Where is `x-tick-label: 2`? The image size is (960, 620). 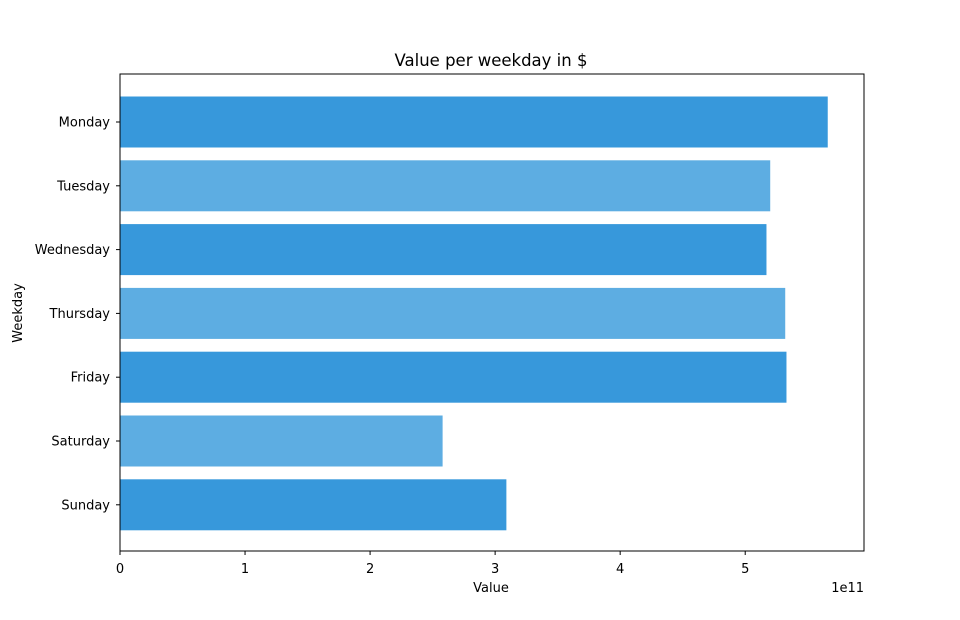 x-tick-label: 2 is located at coordinates (370, 569).